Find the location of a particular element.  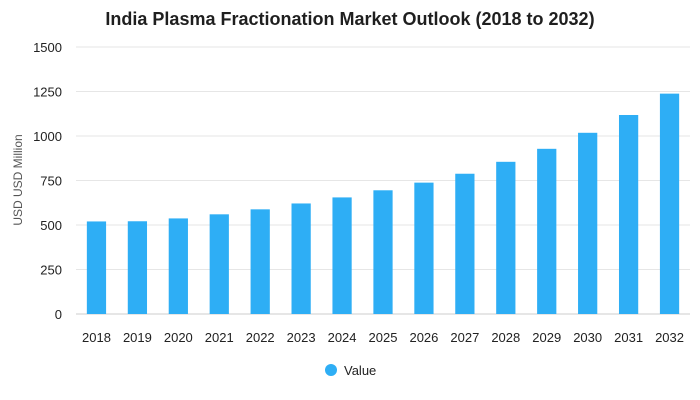

y-tick-label: 500 is located at coordinates (51, 225).